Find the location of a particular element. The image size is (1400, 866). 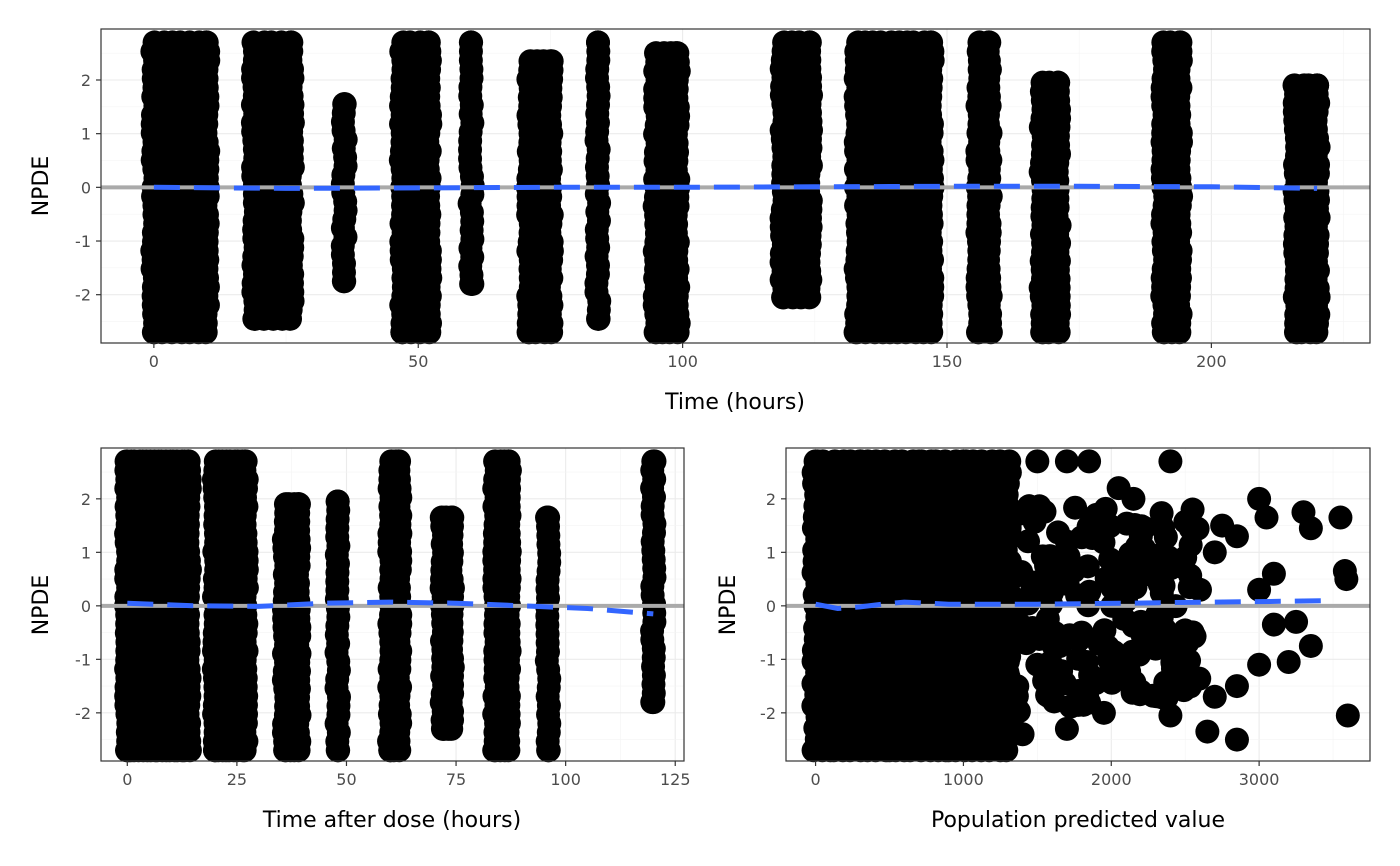

y-tick-label: 2 is located at coordinates (86, 80).